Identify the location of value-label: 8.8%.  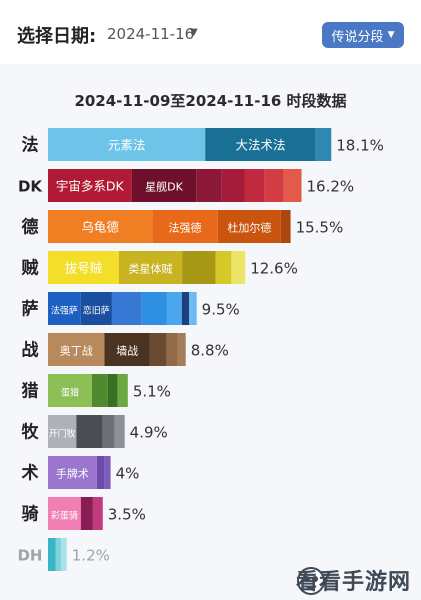
(210, 351).